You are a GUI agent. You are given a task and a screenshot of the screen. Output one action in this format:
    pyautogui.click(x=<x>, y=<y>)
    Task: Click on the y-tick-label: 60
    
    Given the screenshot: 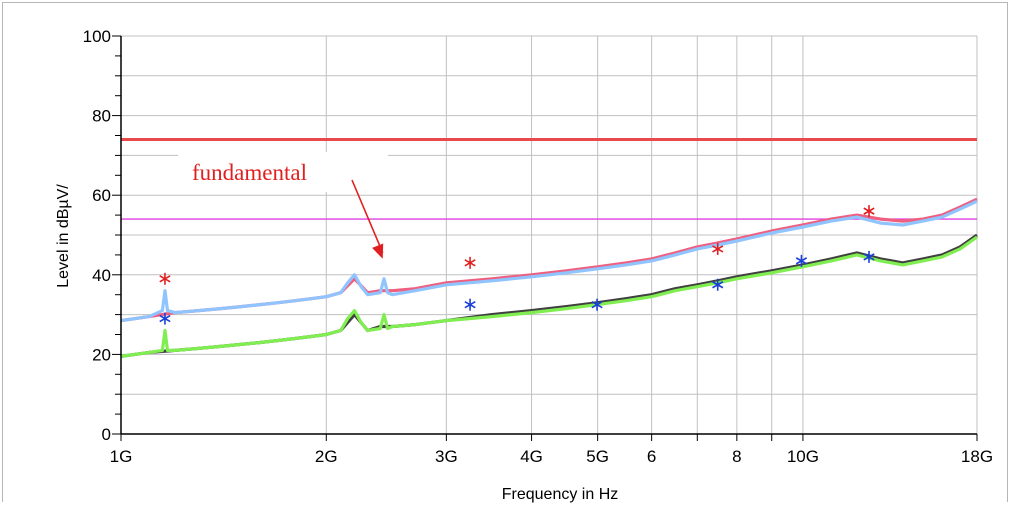 What is the action you would take?
    pyautogui.click(x=101, y=195)
    